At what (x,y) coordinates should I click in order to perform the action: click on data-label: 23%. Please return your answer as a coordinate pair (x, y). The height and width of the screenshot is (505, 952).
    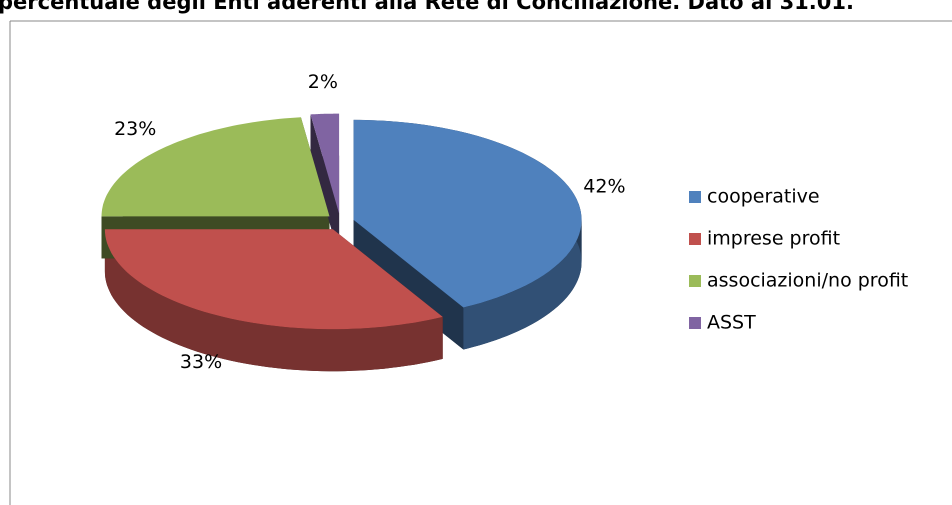
    Looking at the image, I should click on (135, 129).